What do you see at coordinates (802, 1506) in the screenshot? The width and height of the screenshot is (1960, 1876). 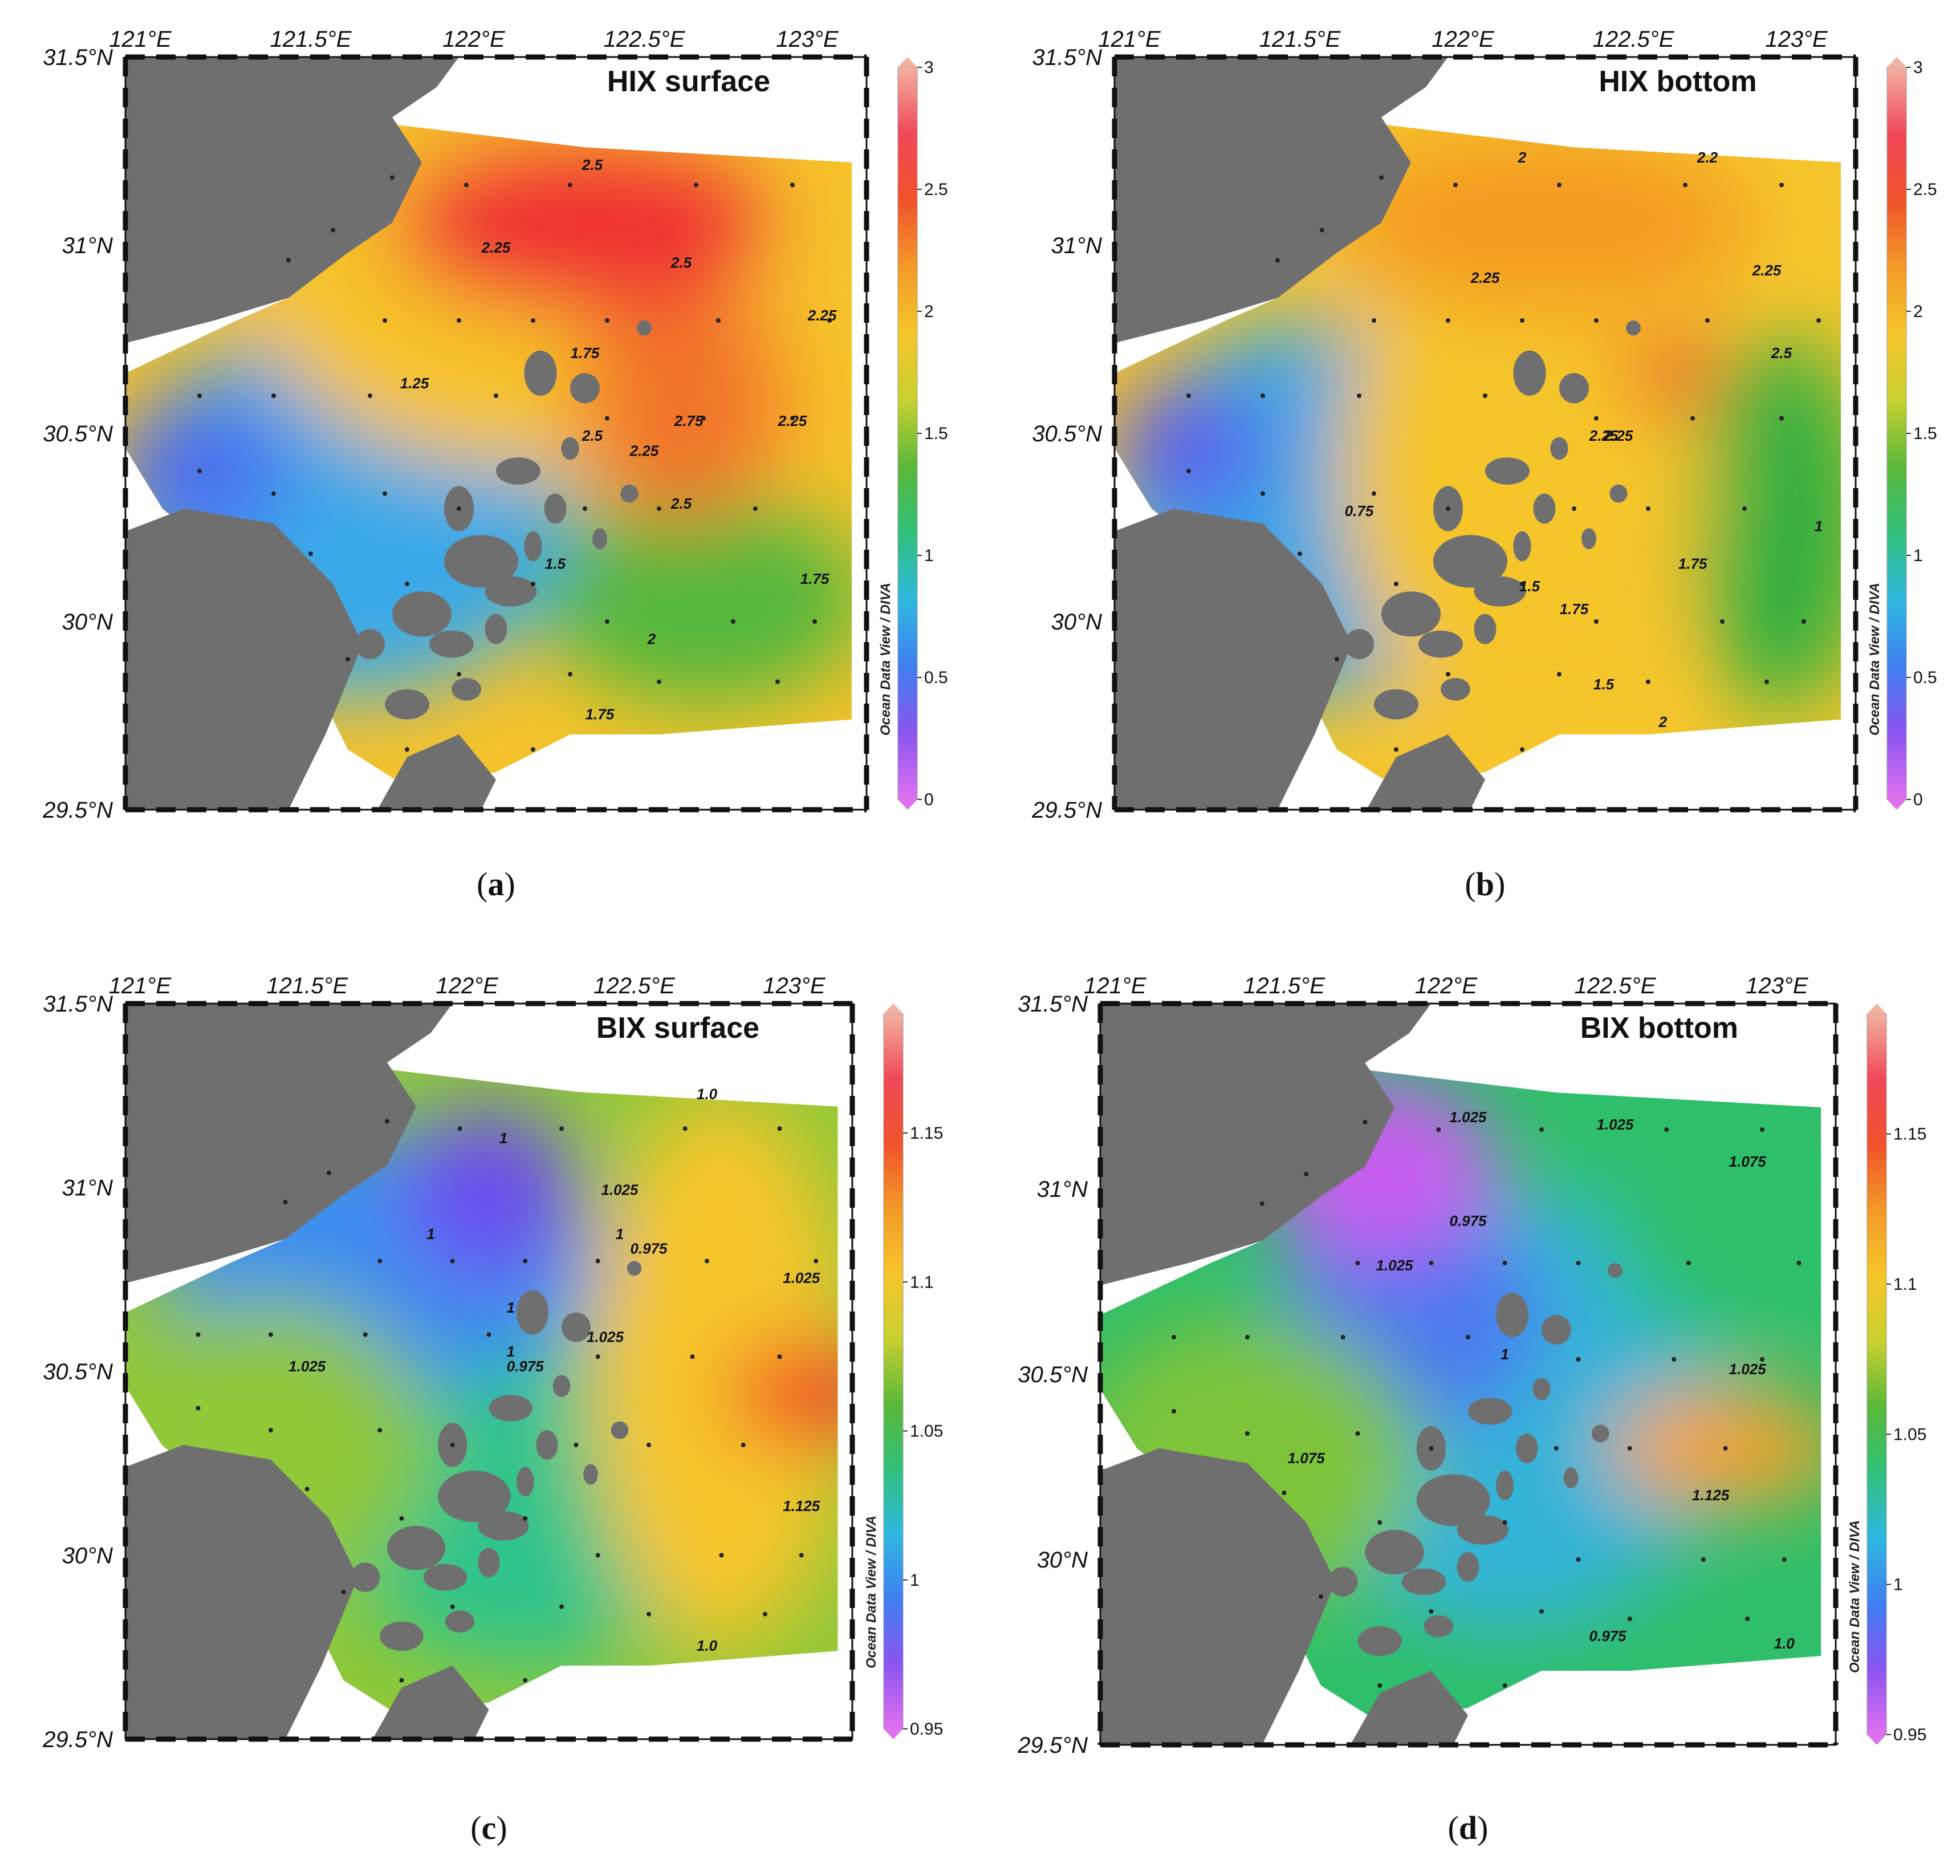 I see `contour-label: 1.125` at bounding box center [802, 1506].